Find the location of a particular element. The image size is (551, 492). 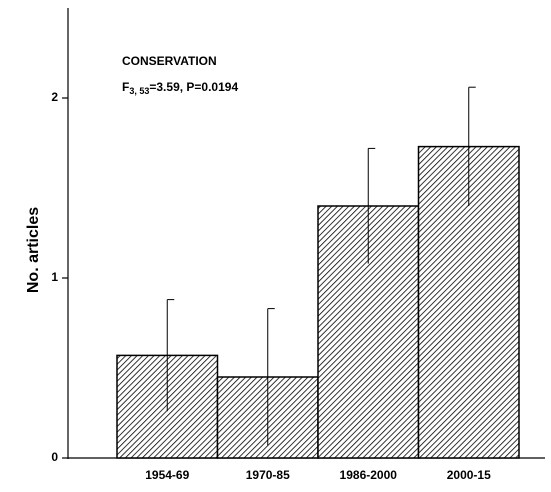

annotation-main: F is located at coordinates (125, 87).